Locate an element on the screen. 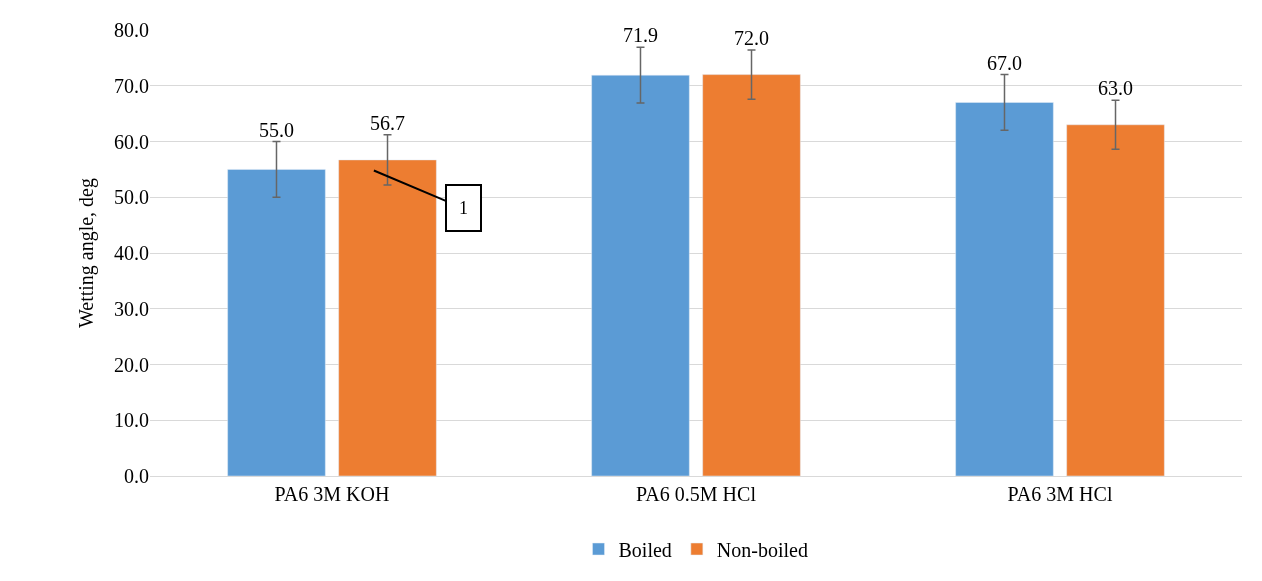 The image size is (1262, 581). y-tick-label: 0.0 is located at coordinates (136, 476).